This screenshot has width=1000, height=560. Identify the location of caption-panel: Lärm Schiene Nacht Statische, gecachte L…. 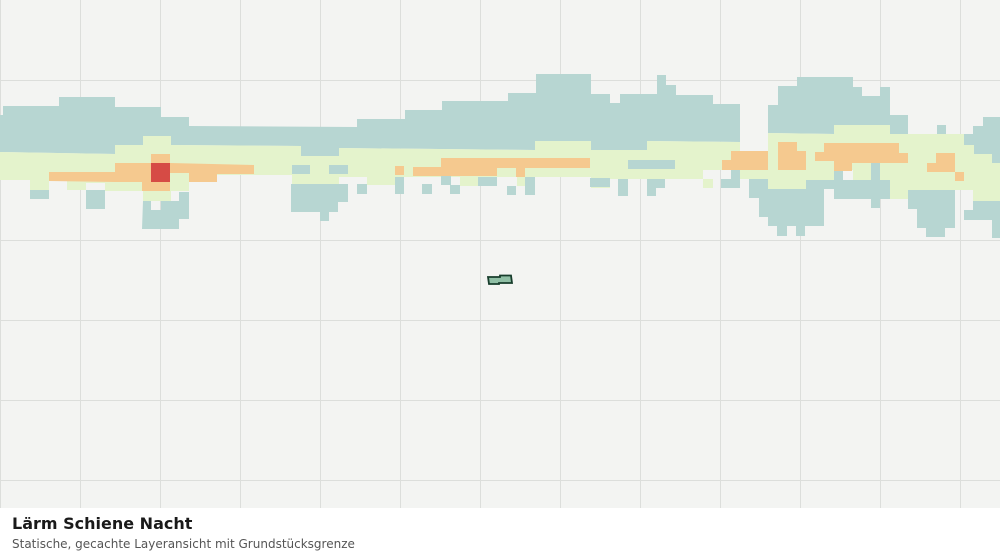
(500, 534).